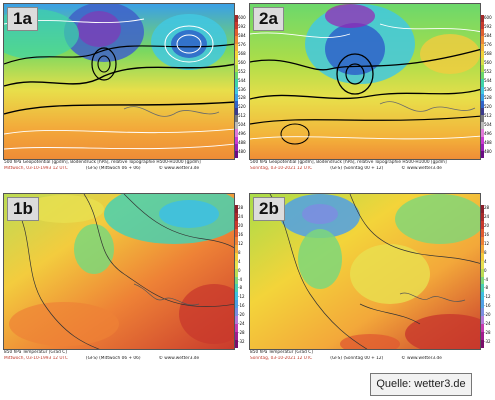  What do you see at coordinates (488, 134) in the screenshot?
I see `color-scale-tick: 496` at bounding box center [488, 134].